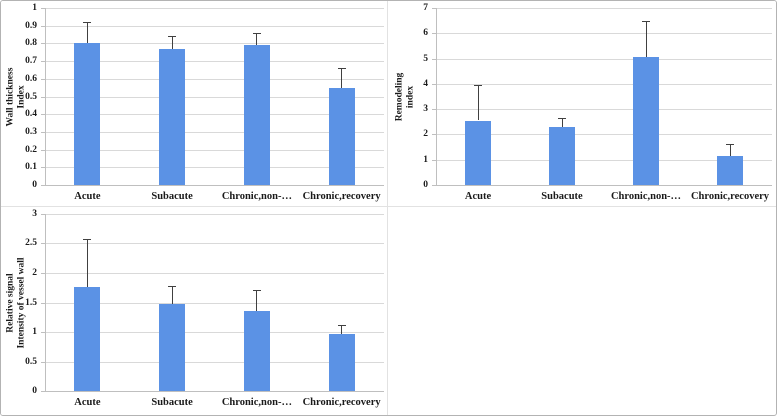  What do you see at coordinates (425, 58) in the screenshot?
I see `y-tick-label: 5` at bounding box center [425, 58].